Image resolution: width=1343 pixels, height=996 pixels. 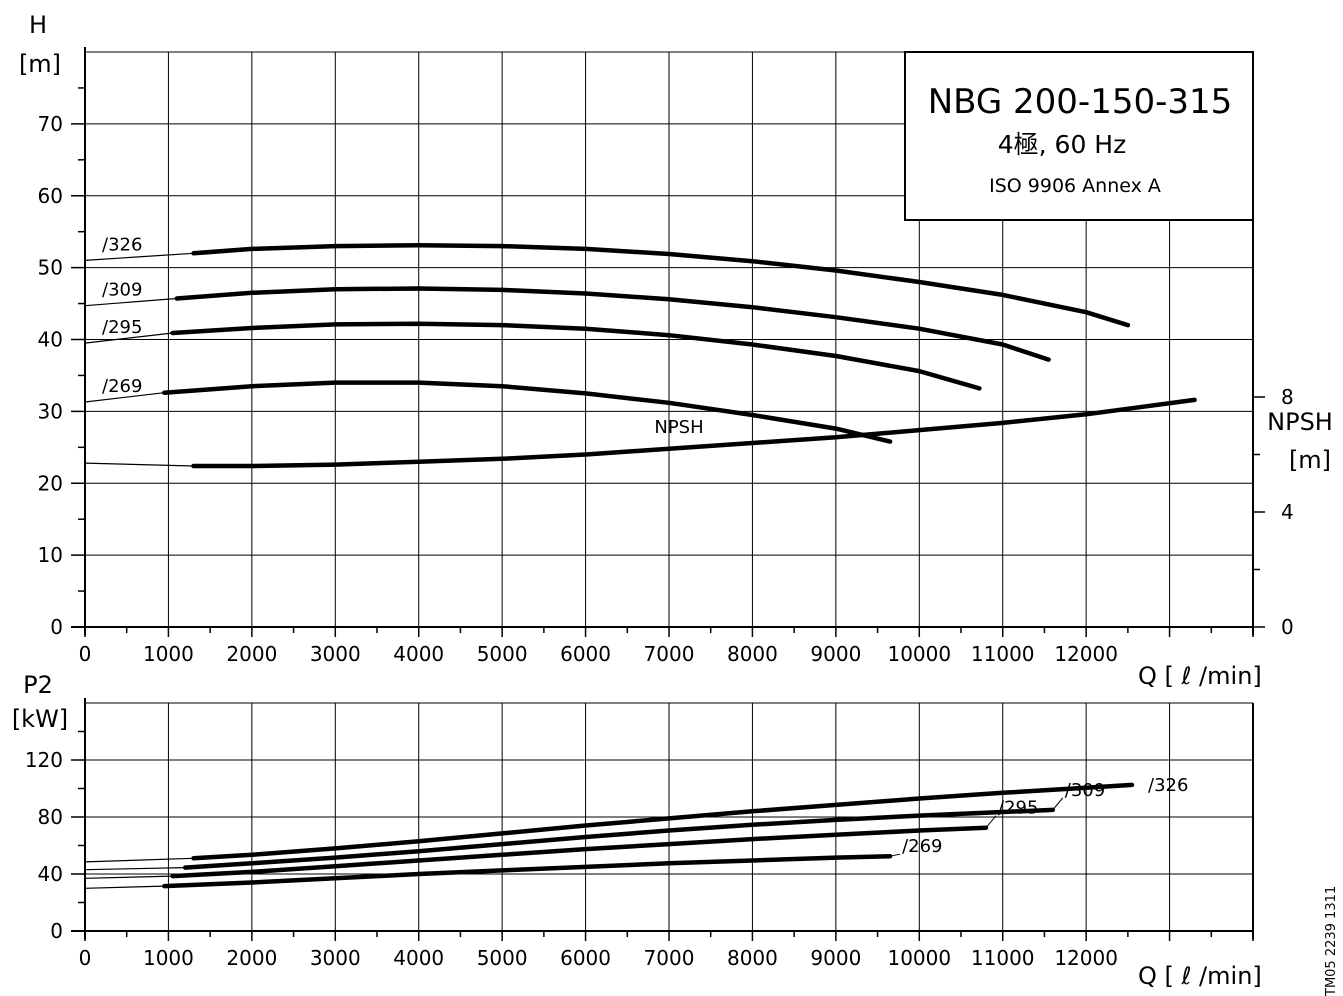 I want to click on test-standard: ISO 9906 Annex A, so click(x=1075, y=186).